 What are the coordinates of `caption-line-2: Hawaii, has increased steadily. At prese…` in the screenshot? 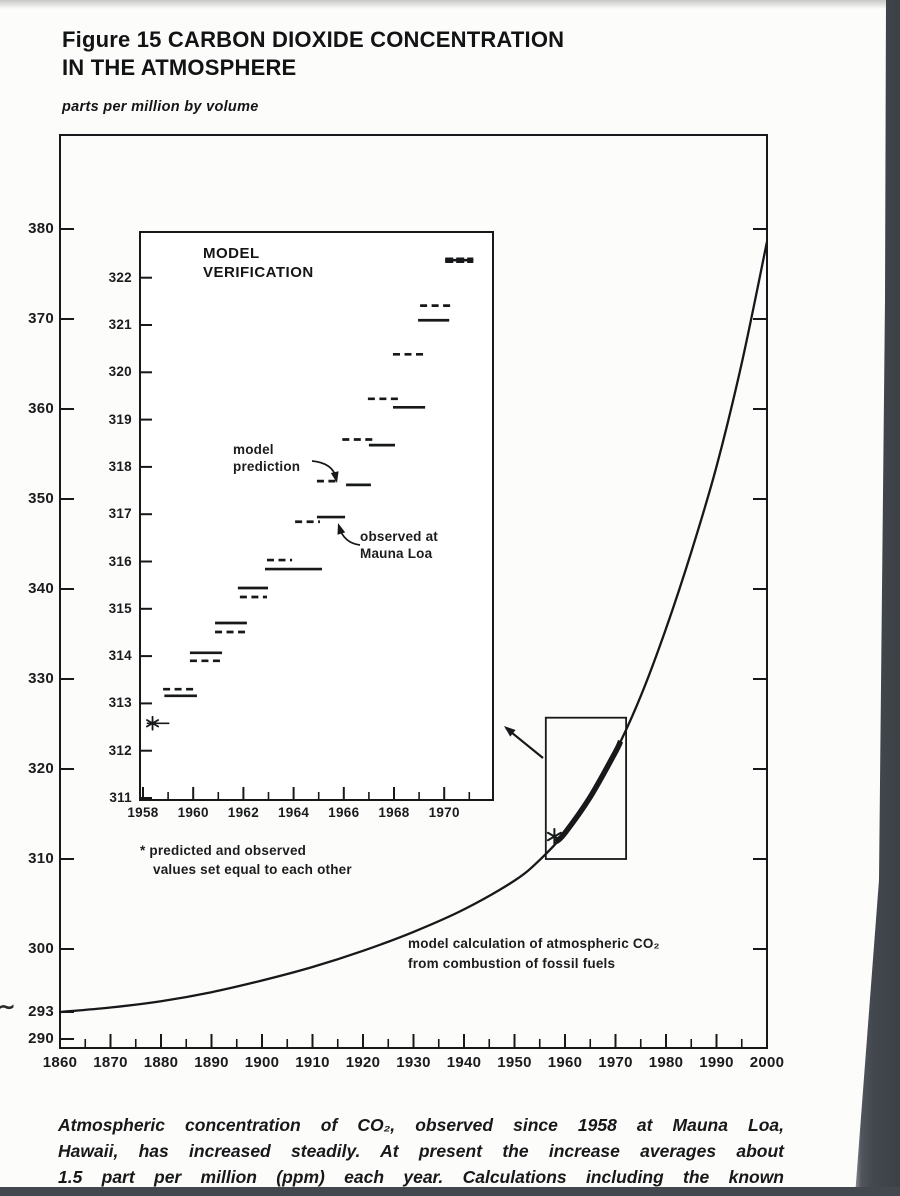 It's located at (421, 1151).